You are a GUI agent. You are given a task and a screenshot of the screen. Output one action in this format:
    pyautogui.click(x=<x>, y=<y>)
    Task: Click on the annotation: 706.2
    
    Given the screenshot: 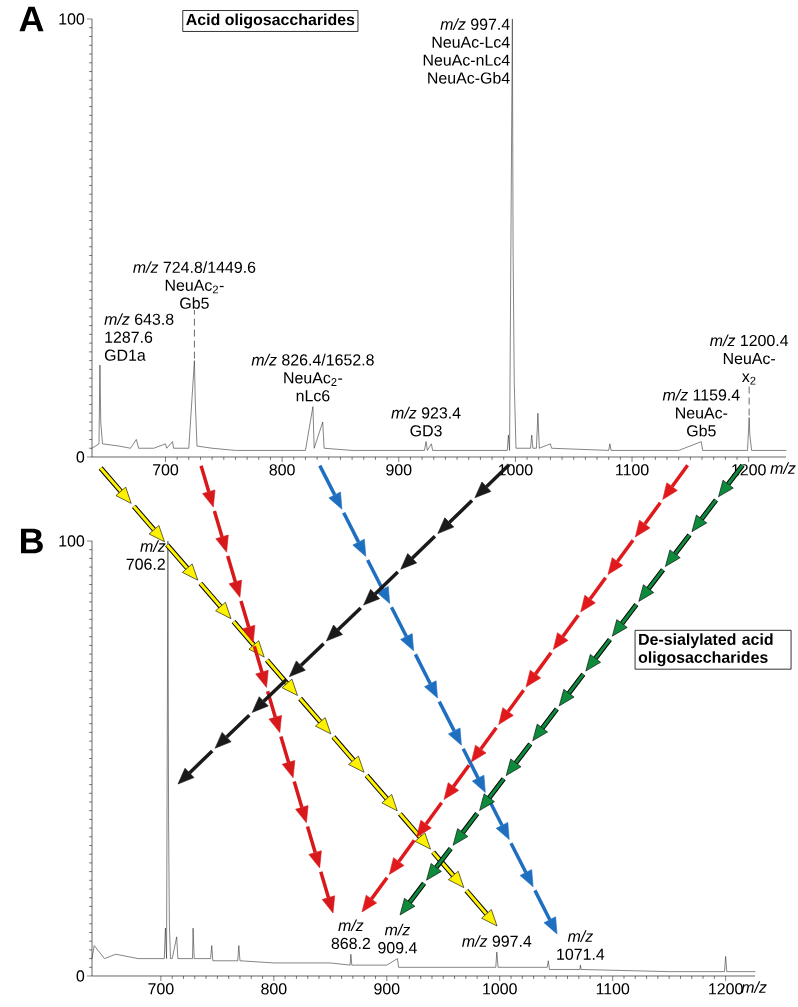 What is the action you would take?
    pyautogui.click(x=145, y=564)
    